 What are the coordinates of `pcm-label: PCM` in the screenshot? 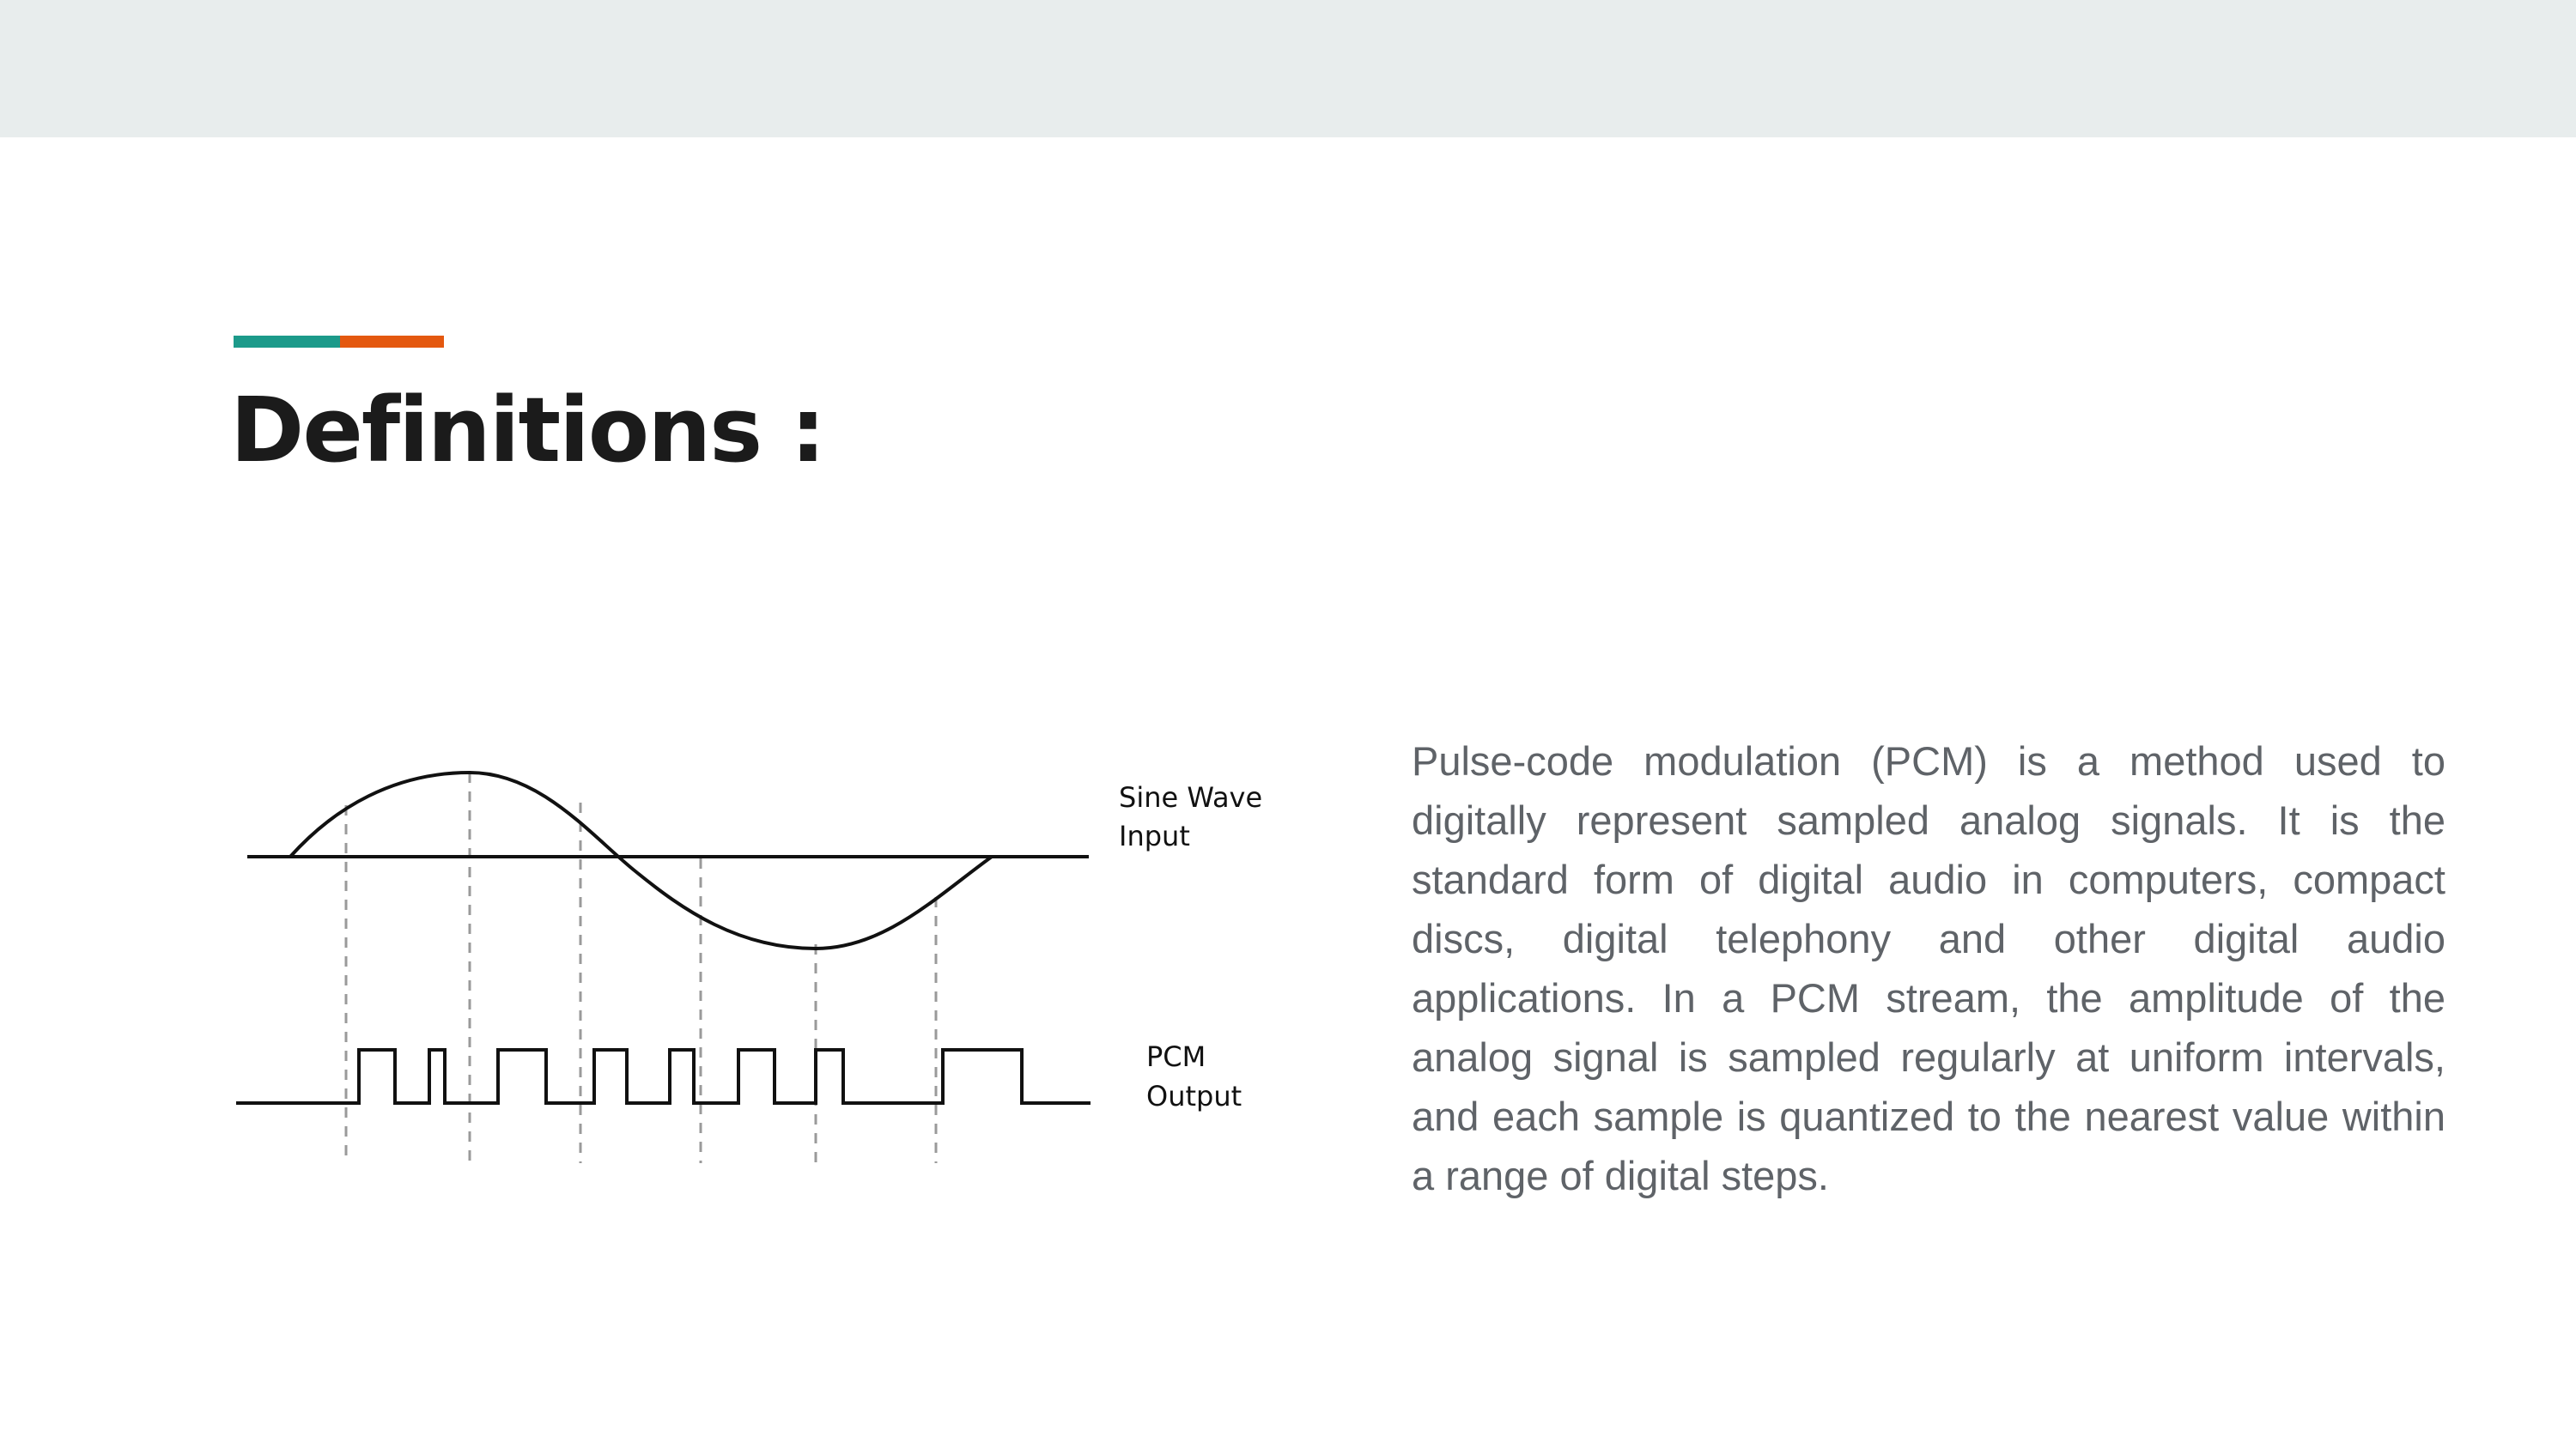 It's located at (1176, 1056).